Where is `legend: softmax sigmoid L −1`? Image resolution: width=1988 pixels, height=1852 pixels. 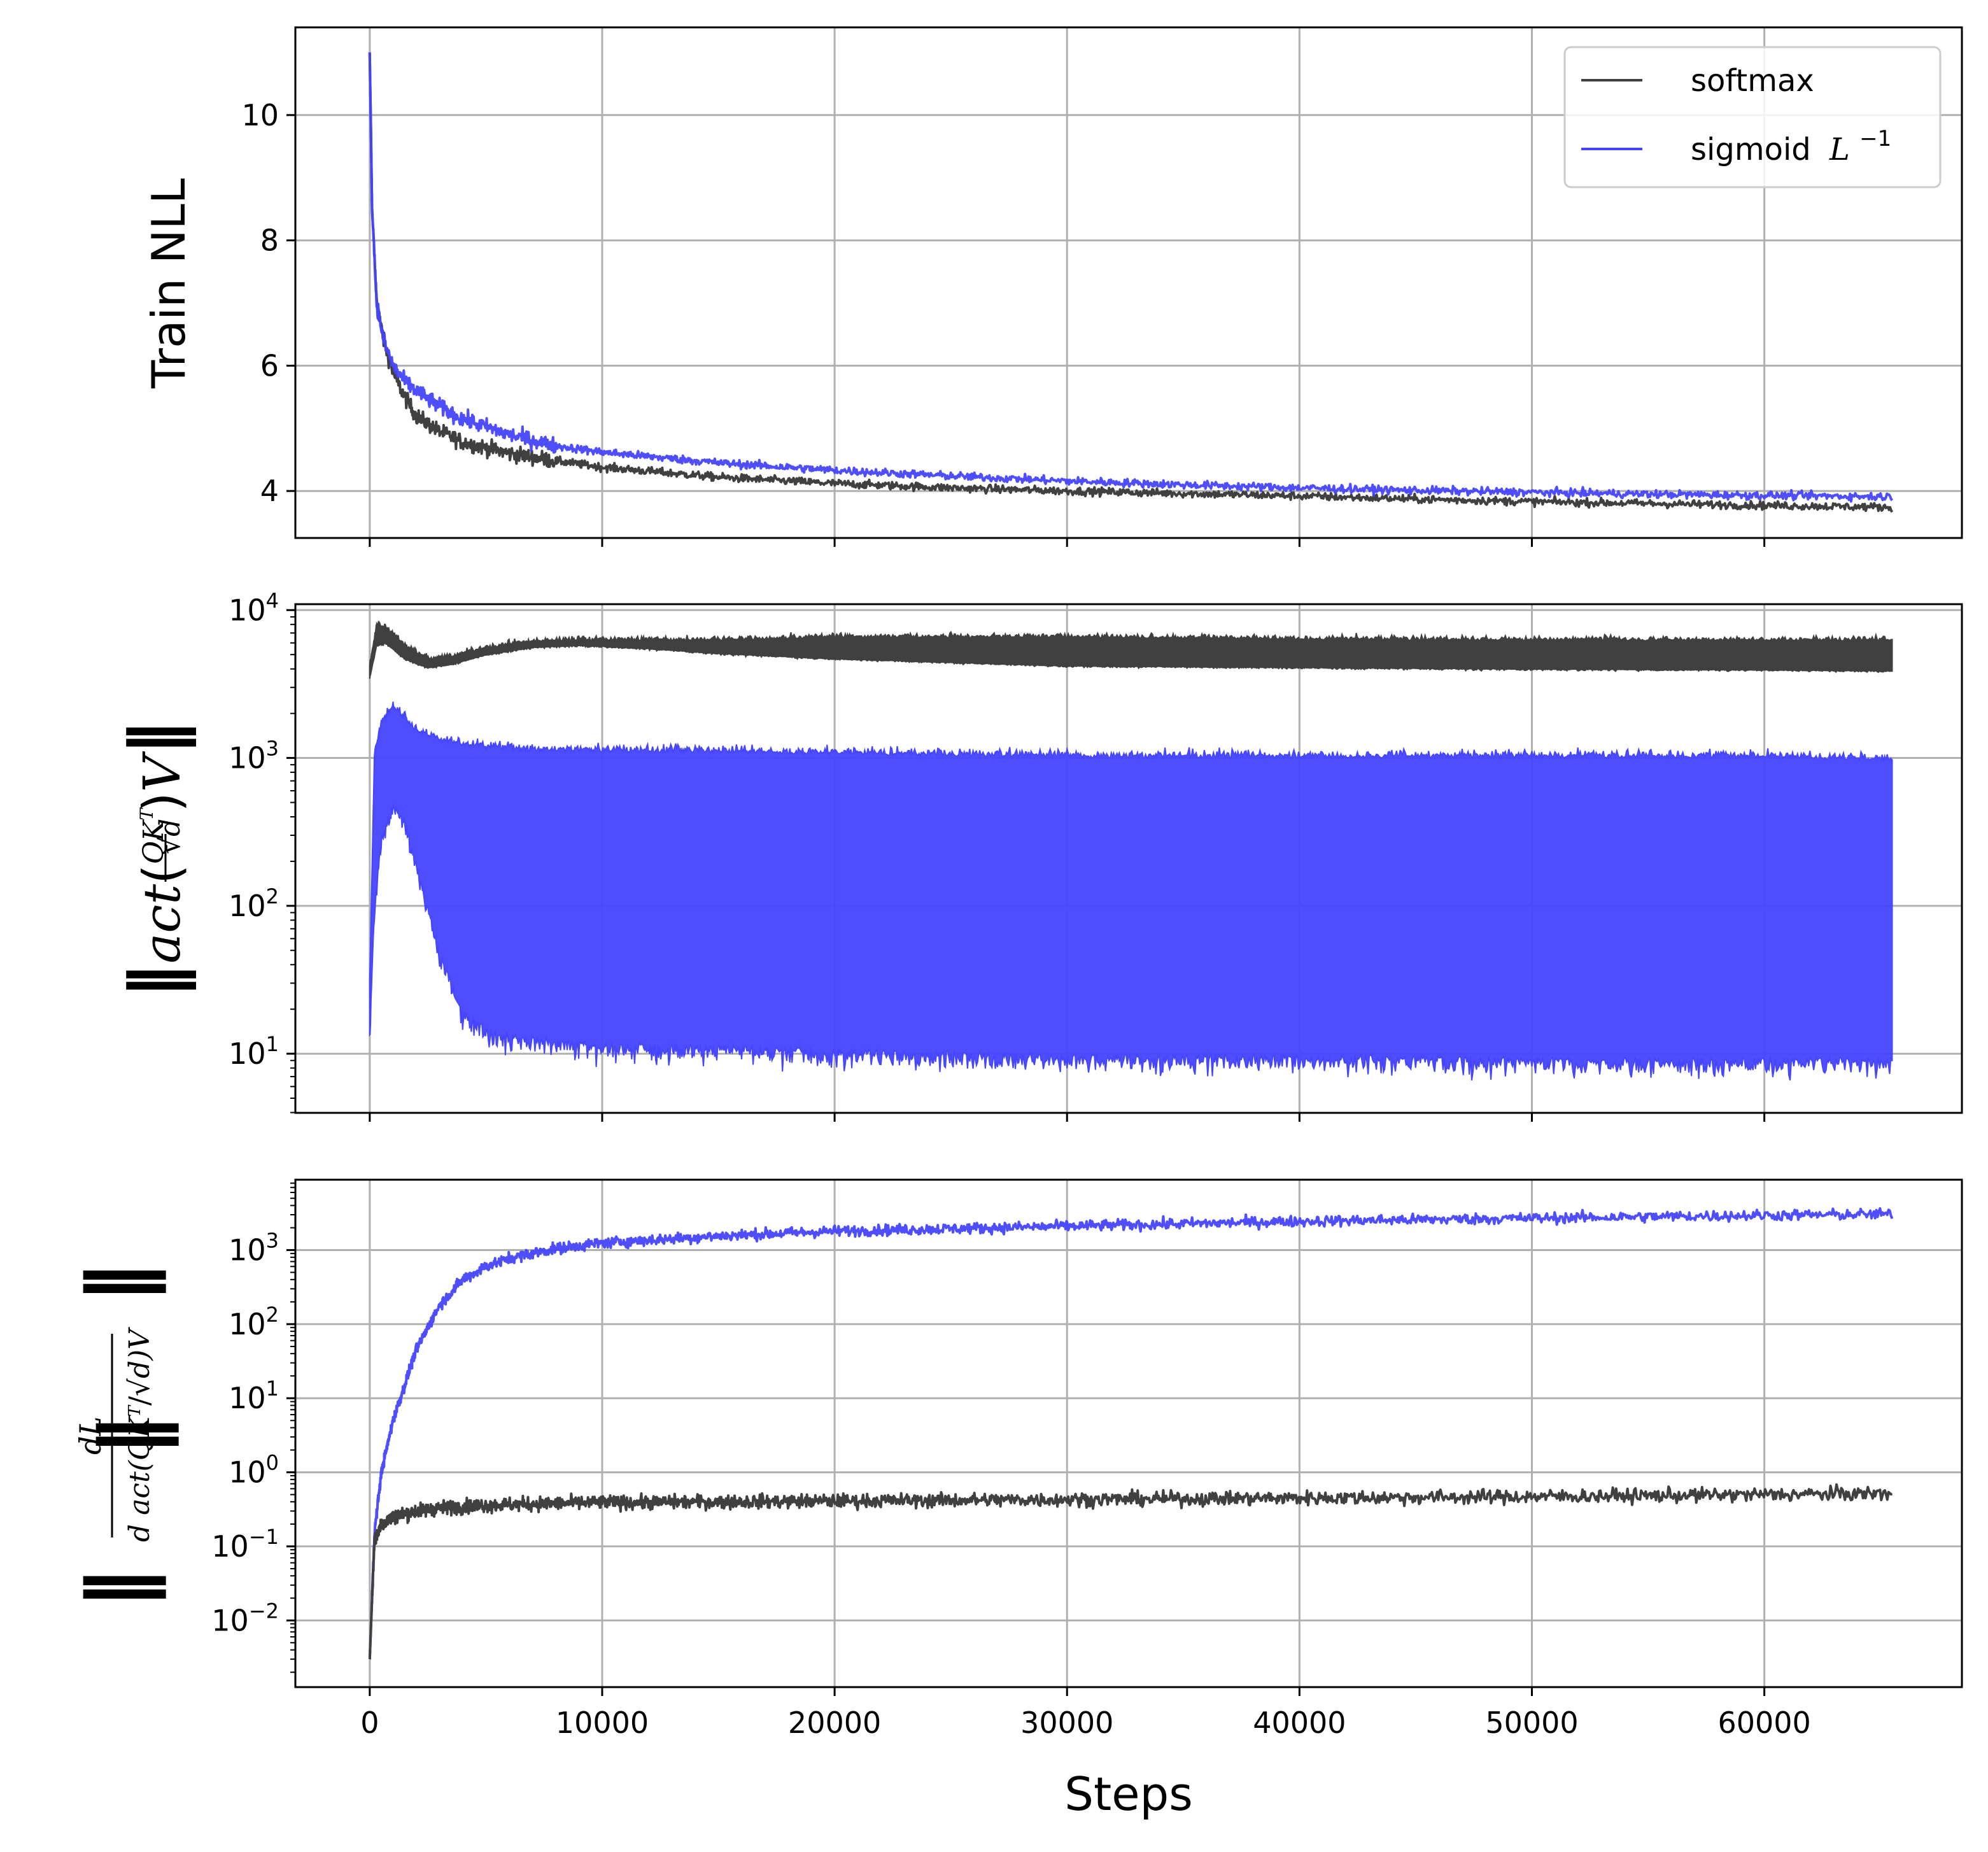
legend: softmax sigmoid L −1 is located at coordinates (1752, 117).